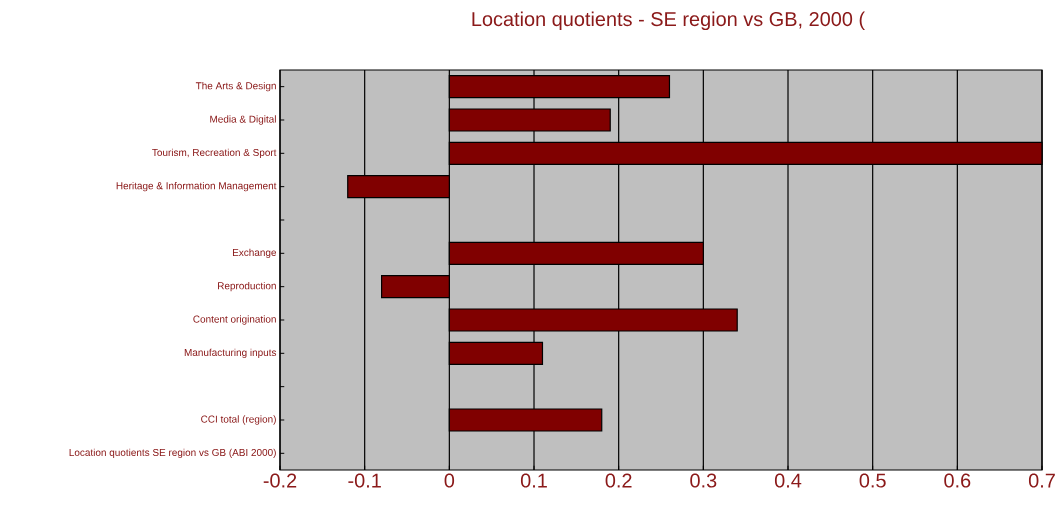 Image resolution: width=1061 pixels, height=522 pixels. What do you see at coordinates (172, 453) in the screenshot?
I see `y-tick-label: Location quotients SE region vs GB (ABI 2000)` at bounding box center [172, 453].